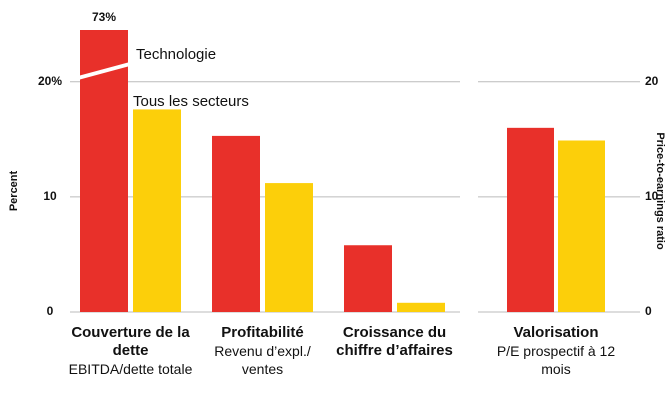  I want to click on category-name: Valorisation, so click(556, 332).